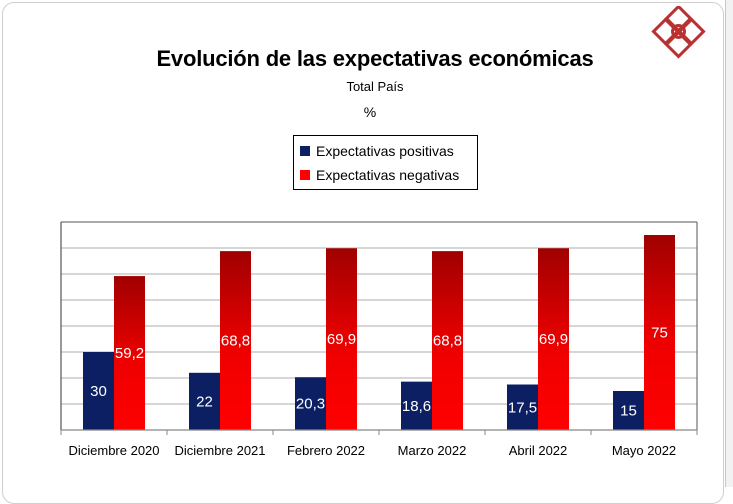 The height and width of the screenshot is (504, 733). Describe the element at coordinates (388, 175) in the screenshot. I see `legend-label-negativas: Expectativas negativas` at that location.